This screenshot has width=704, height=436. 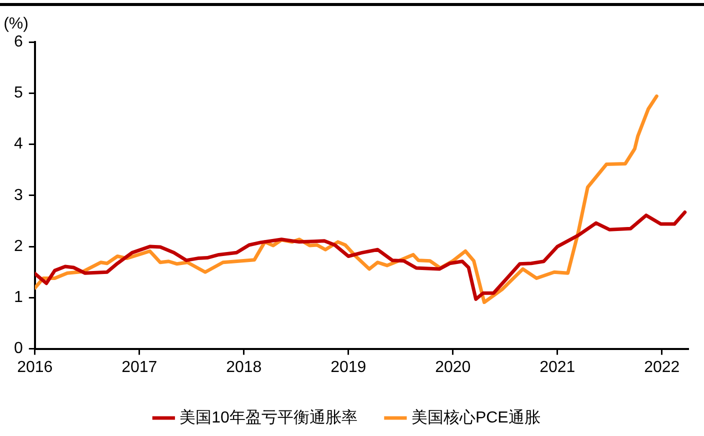 What do you see at coordinates (18, 349) in the screenshot?
I see `y-tick-label: 0` at bounding box center [18, 349].